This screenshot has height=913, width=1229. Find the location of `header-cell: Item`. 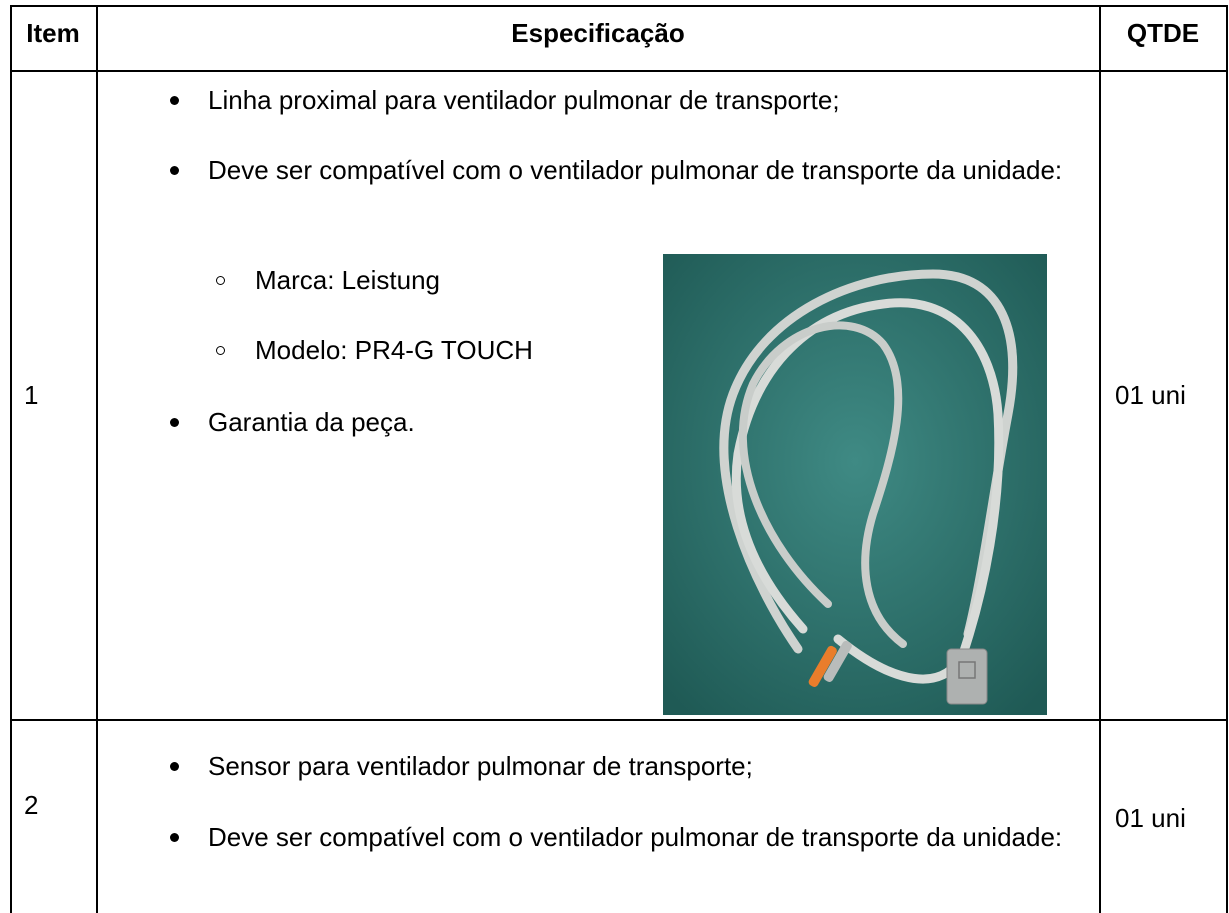

header-cell: Item is located at coordinates (53, 33).